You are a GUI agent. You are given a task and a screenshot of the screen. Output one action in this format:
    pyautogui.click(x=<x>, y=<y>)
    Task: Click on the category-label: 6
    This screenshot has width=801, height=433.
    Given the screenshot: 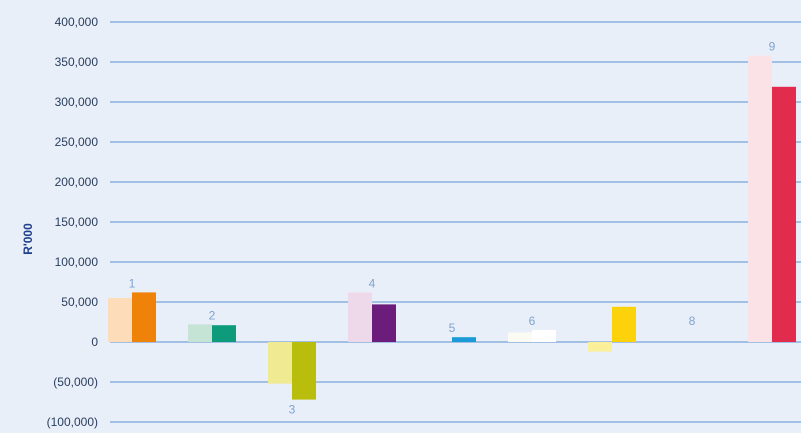 What is the action you would take?
    pyautogui.click(x=532, y=321)
    